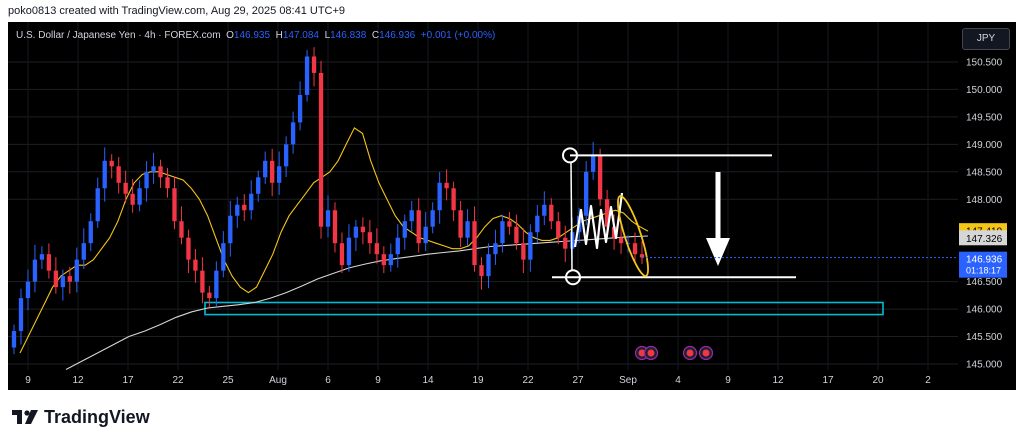 The width and height of the screenshot is (1024, 441). Describe the element at coordinates (478, 380) in the screenshot. I see `x-tick-label: 19` at that location.